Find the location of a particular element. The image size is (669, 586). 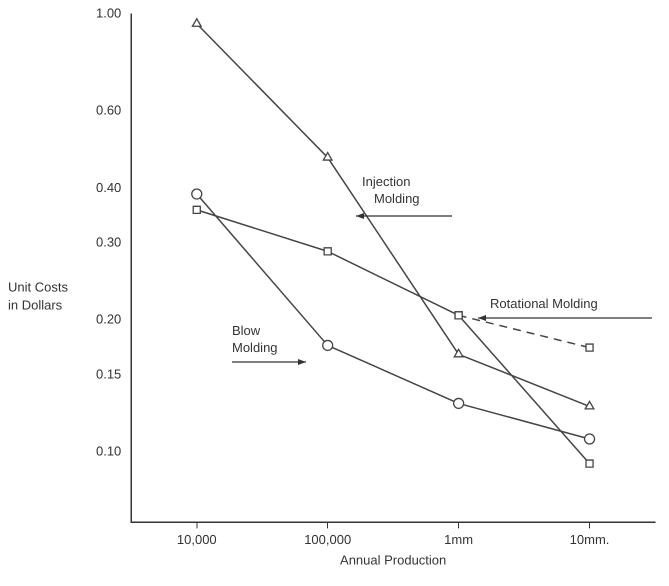

x-tick-label: 1mm is located at coordinates (459, 539).